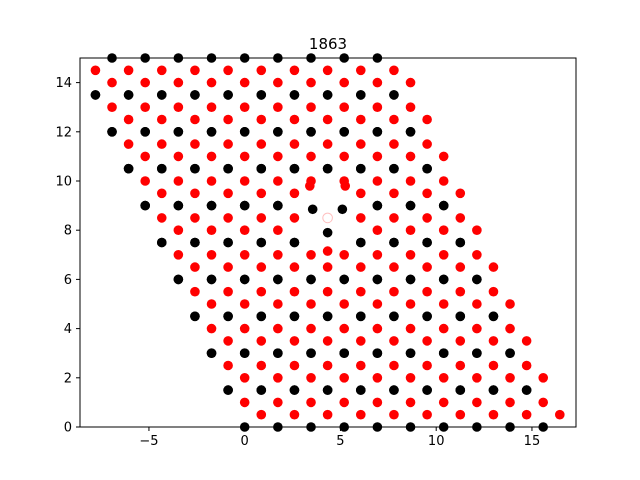  Describe the element at coordinates (68, 378) in the screenshot. I see `y-tick-label: 2` at that location.